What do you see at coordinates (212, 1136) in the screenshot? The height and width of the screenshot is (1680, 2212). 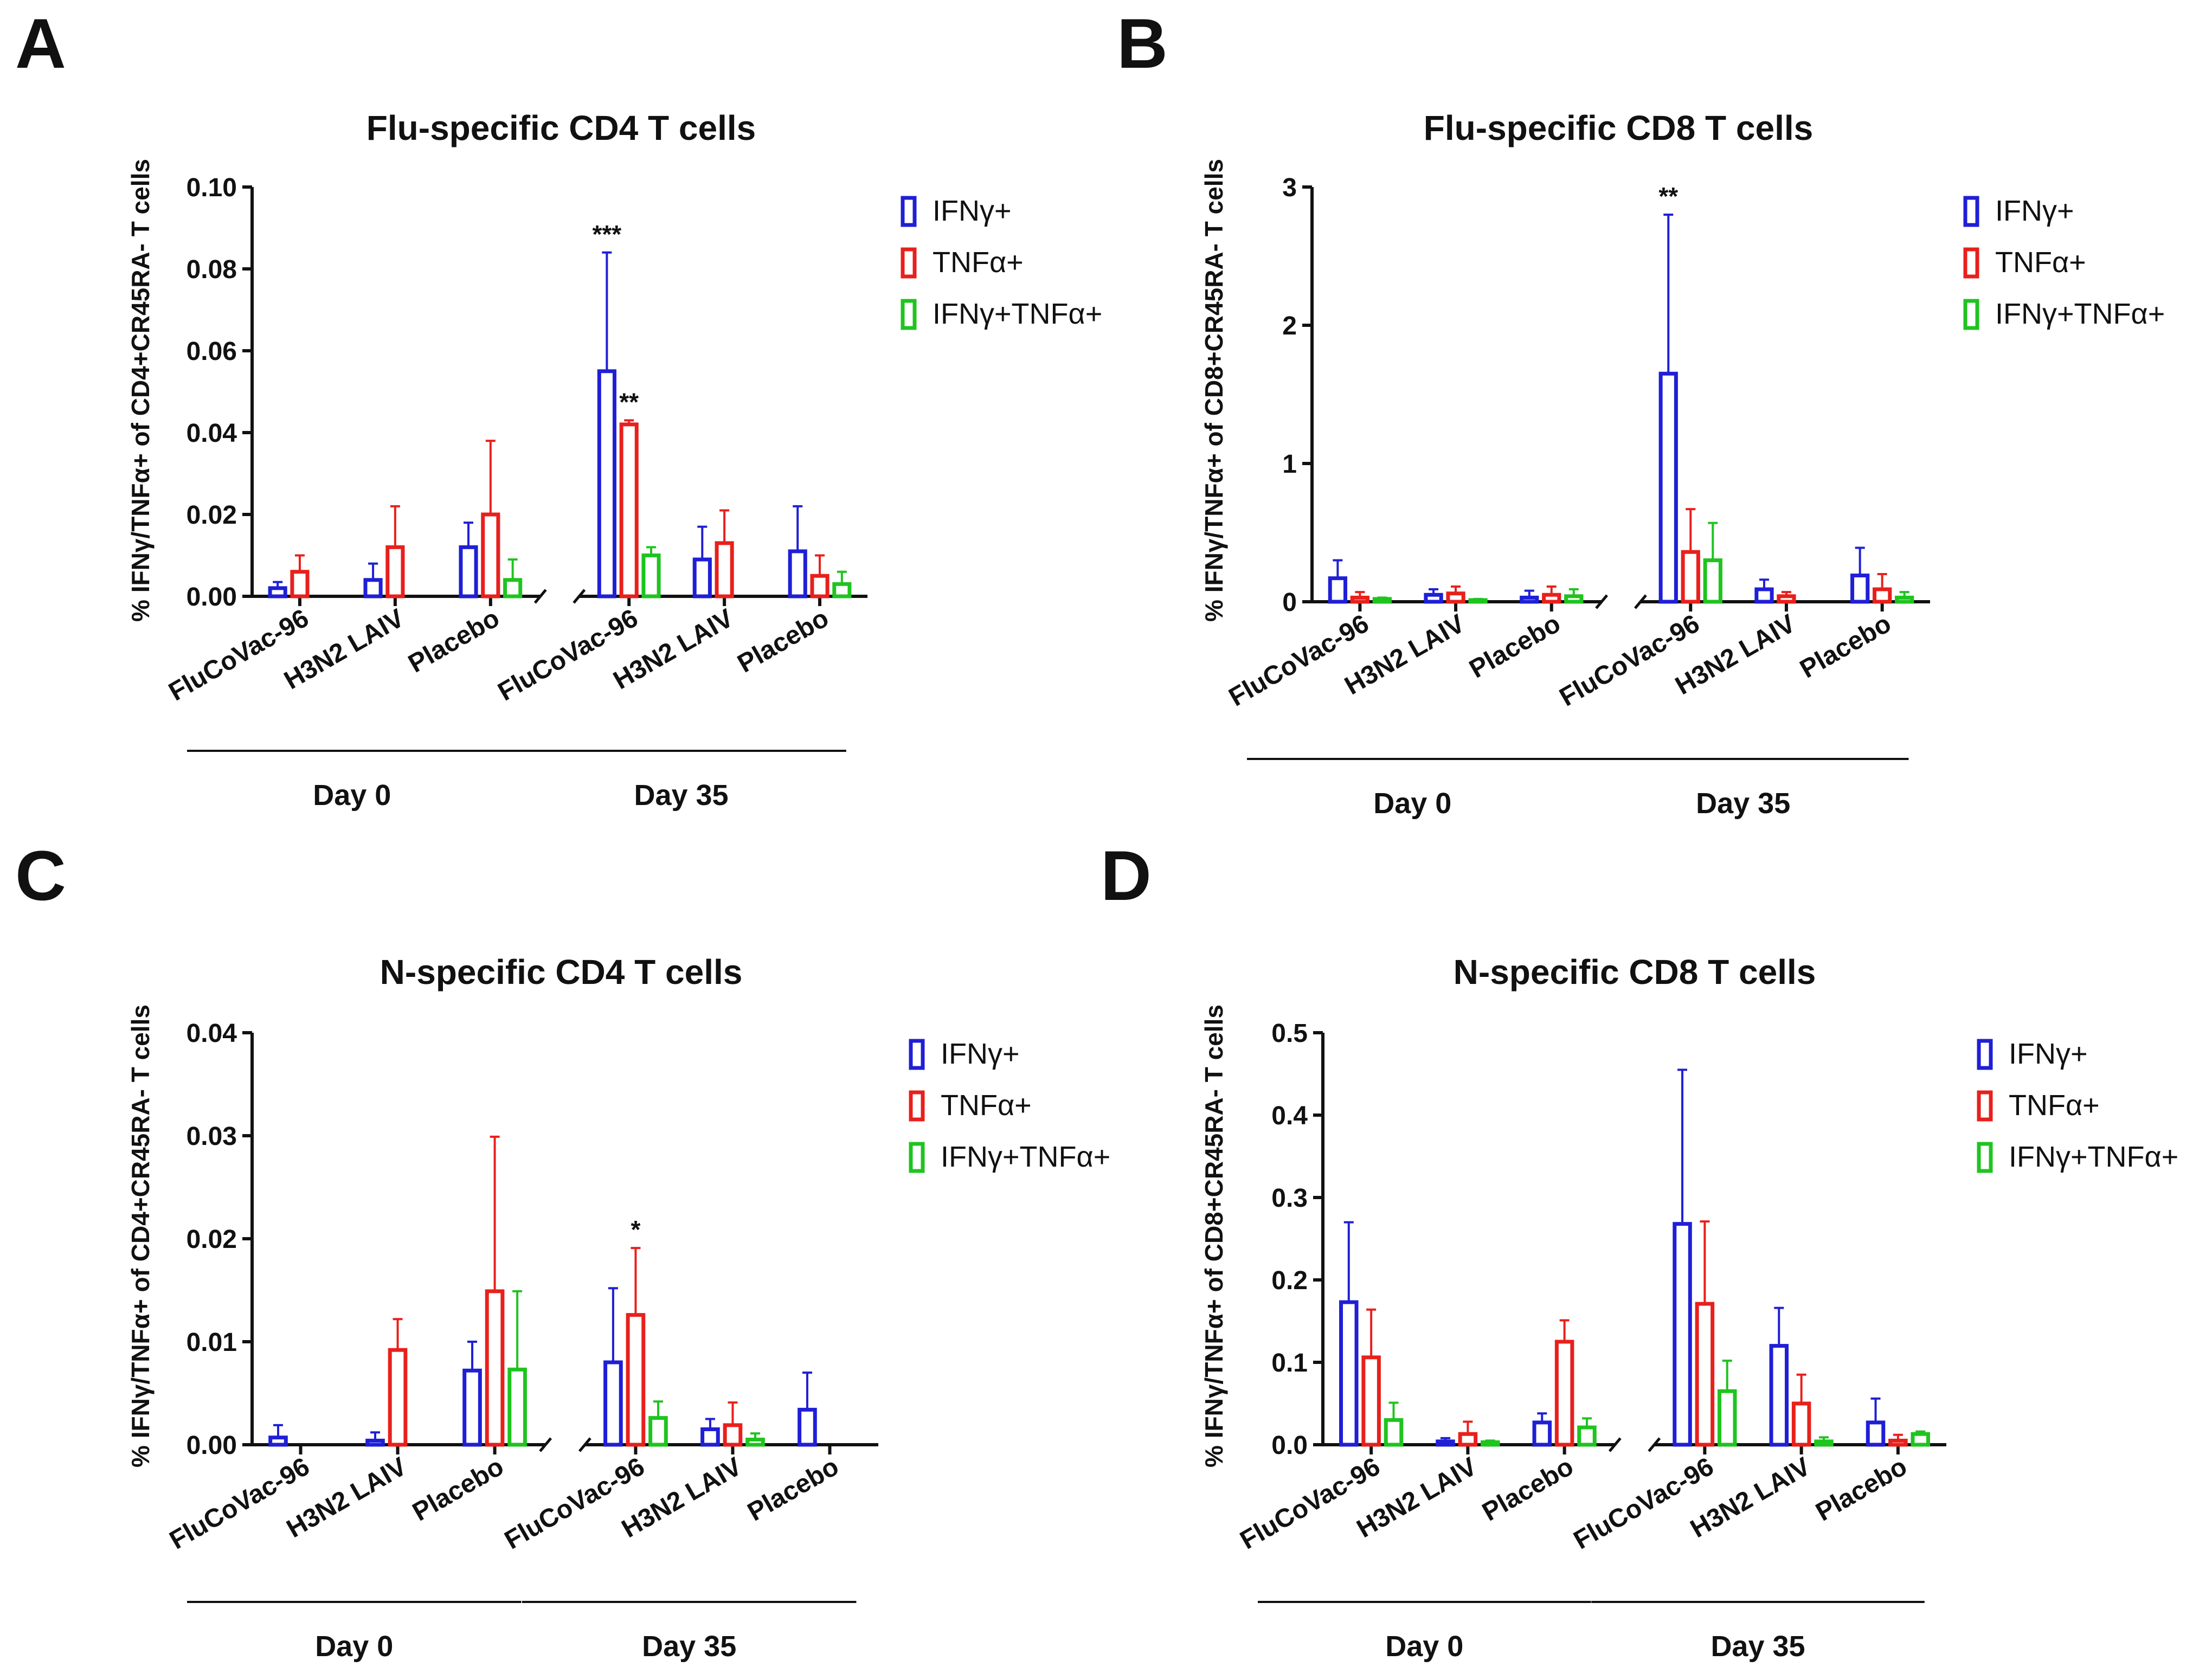 I see `y-tick-label: 0.03` at bounding box center [212, 1136].